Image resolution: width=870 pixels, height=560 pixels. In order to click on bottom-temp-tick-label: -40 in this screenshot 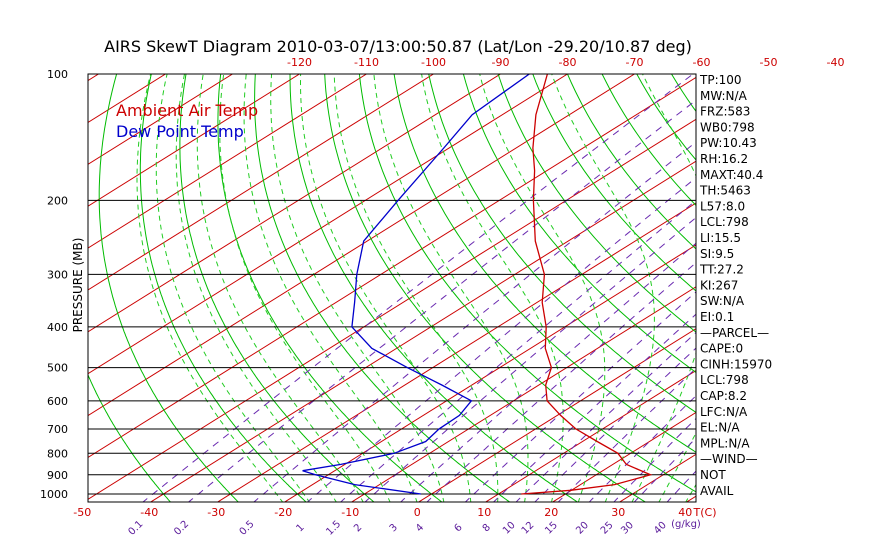, I will do `click(149, 512)`.